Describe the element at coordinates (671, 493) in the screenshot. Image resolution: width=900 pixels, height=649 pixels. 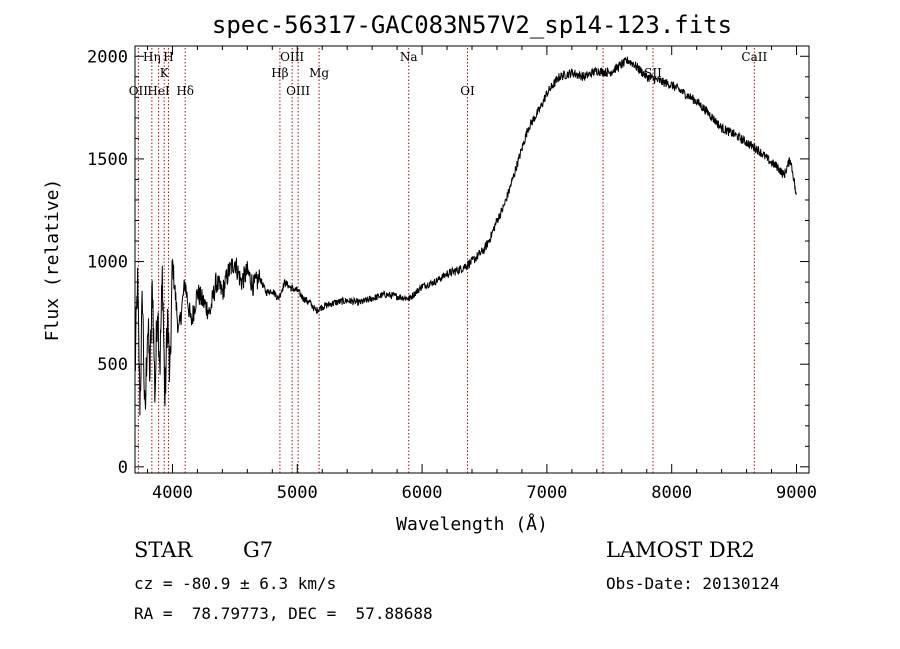
I see `x-tick-label-4: 8000` at that location.